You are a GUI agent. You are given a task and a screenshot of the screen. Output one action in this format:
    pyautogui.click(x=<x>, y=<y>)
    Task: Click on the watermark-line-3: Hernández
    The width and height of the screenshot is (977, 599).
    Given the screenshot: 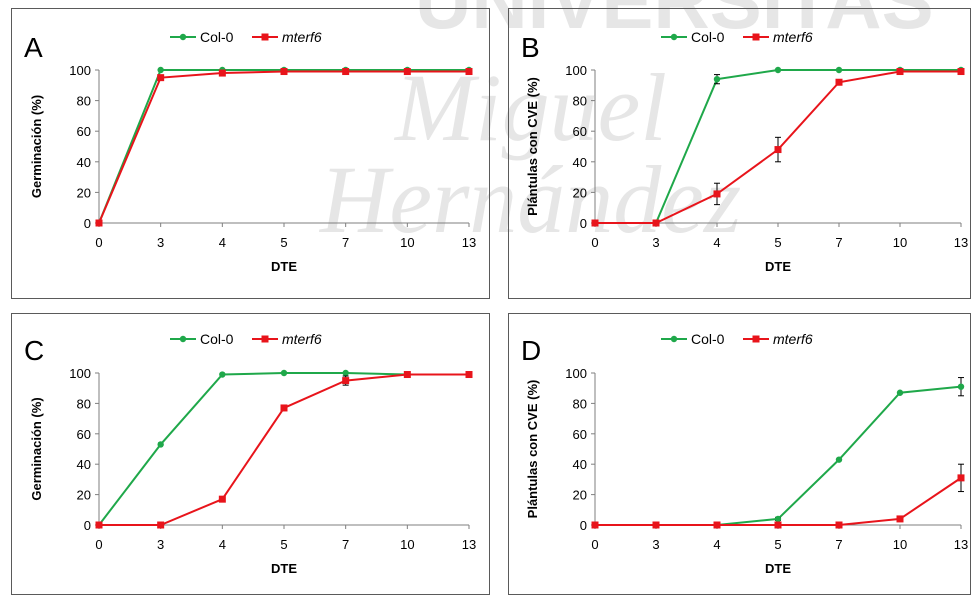 What is the action you would take?
    pyautogui.click(x=529, y=199)
    